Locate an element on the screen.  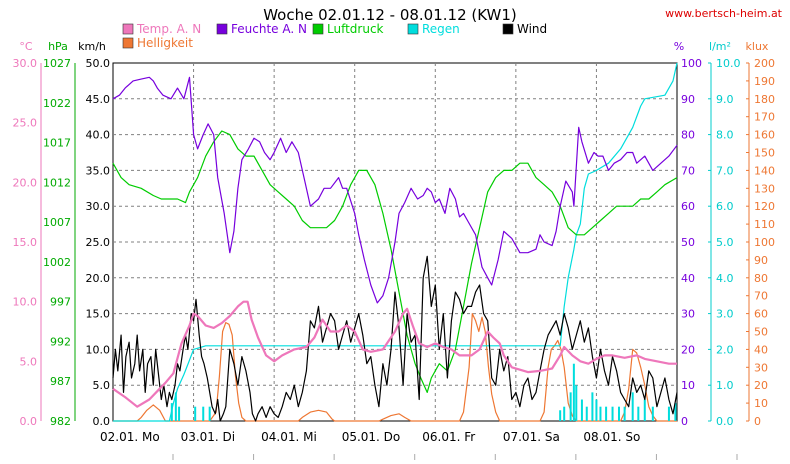
legend-label-5: Helligkeit is located at coordinates (165, 43).